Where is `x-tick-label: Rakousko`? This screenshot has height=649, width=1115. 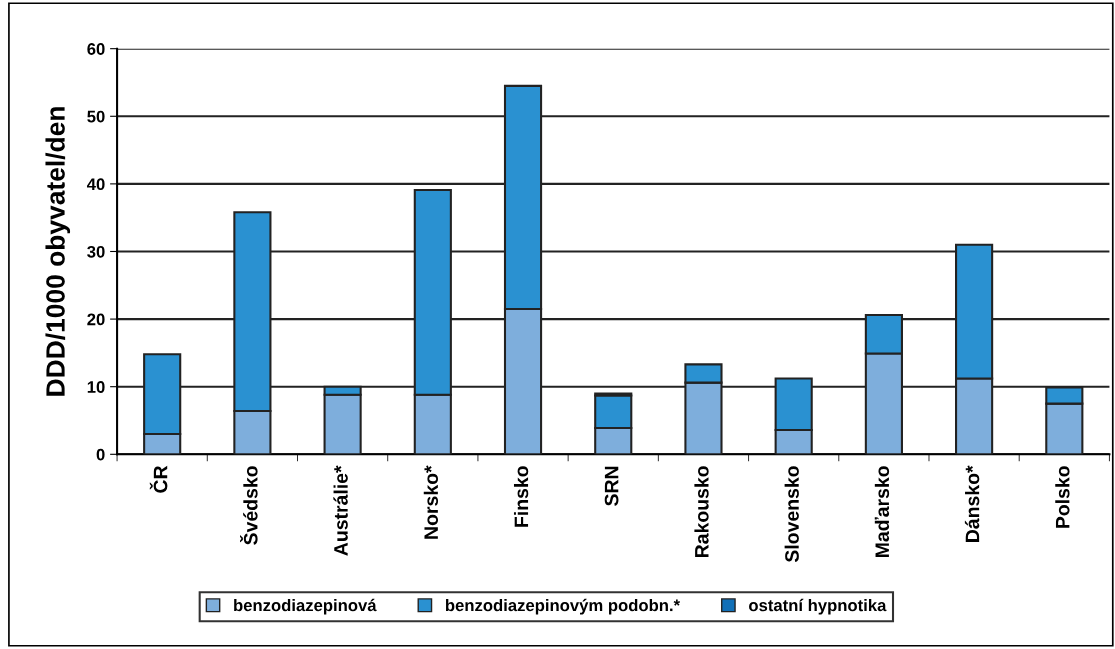 x-tick-label: Rakousko is located at coordinates (701, 512).